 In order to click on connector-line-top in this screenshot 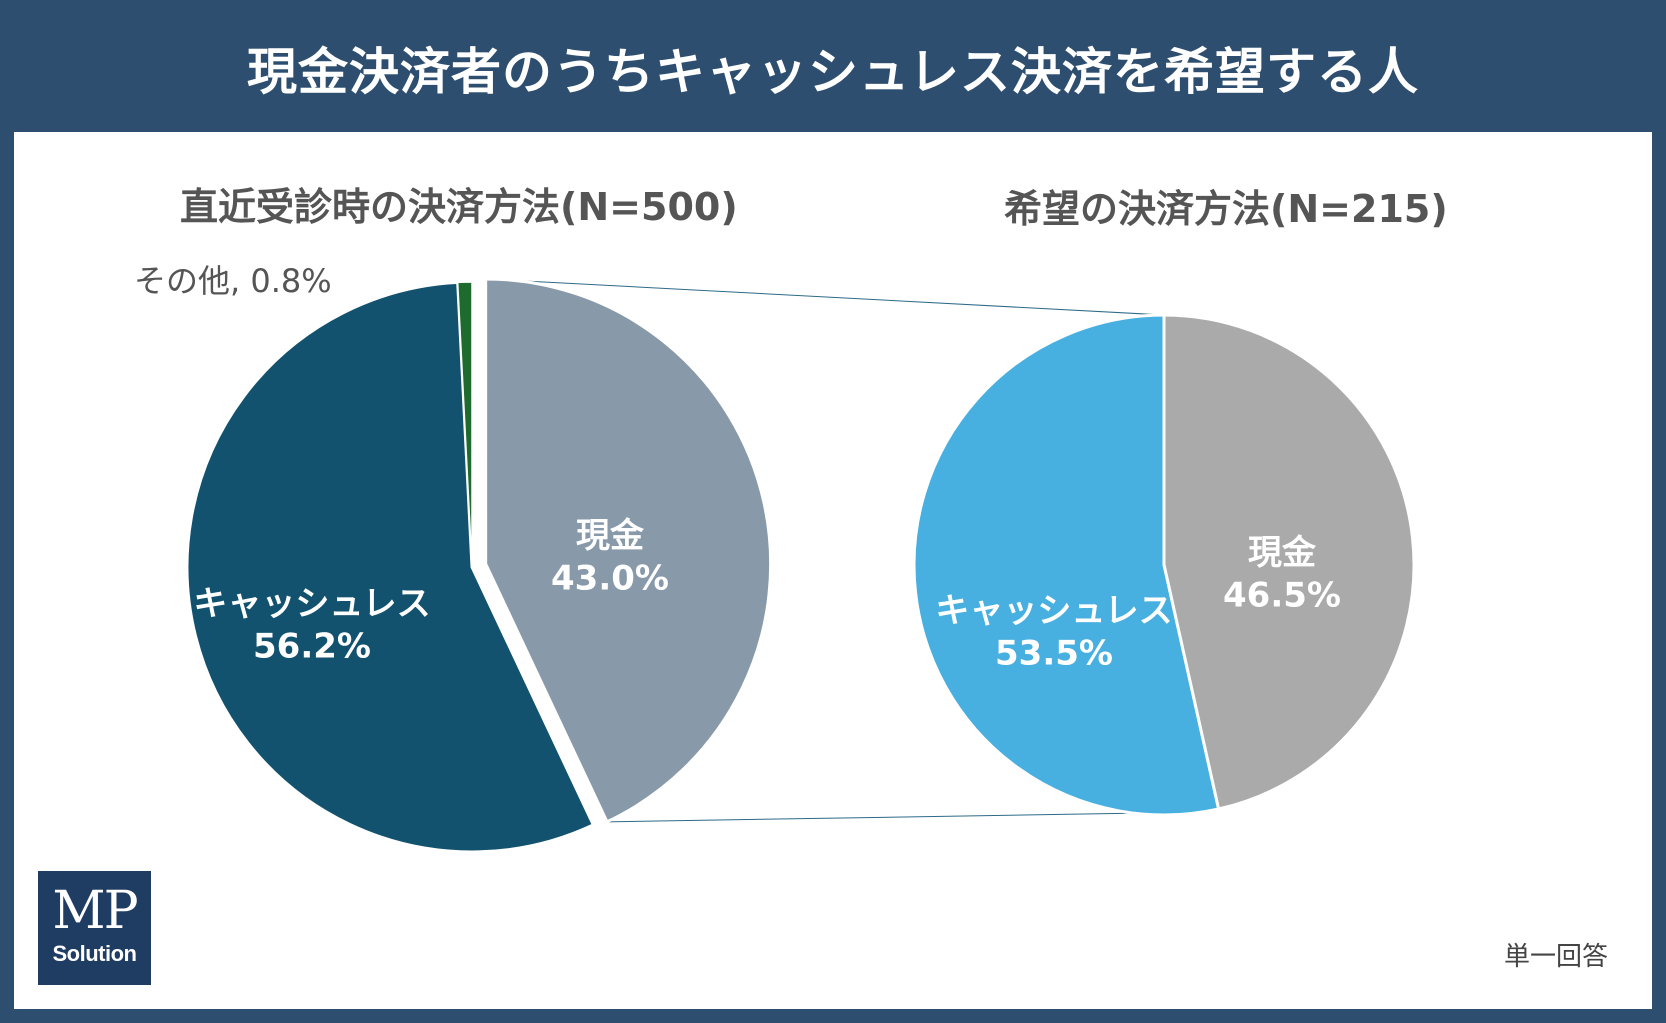, I will do `click(825, 297)`.